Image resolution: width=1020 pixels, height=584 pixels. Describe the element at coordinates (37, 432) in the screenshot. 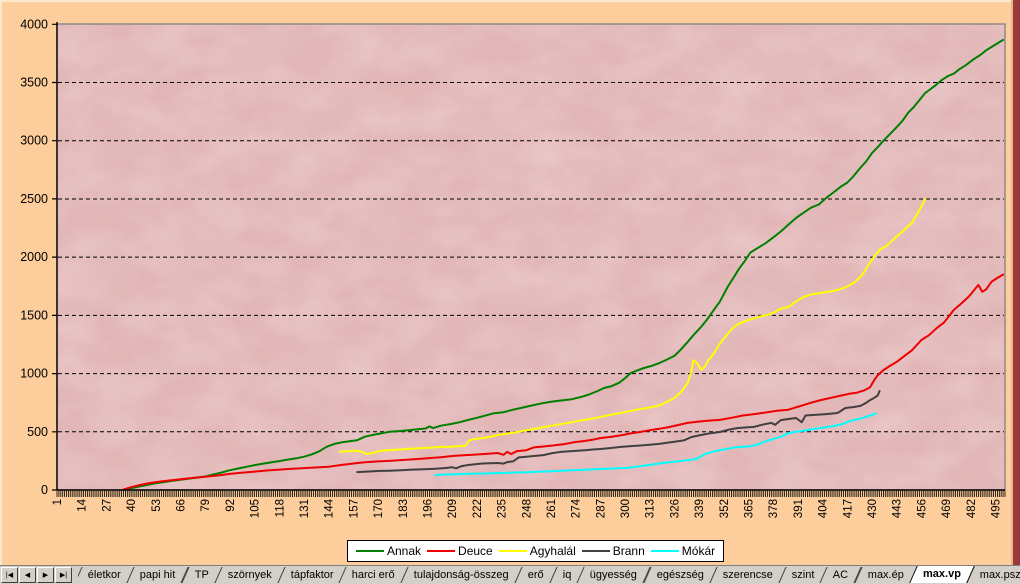

I see `svg-text: 500` at that location.